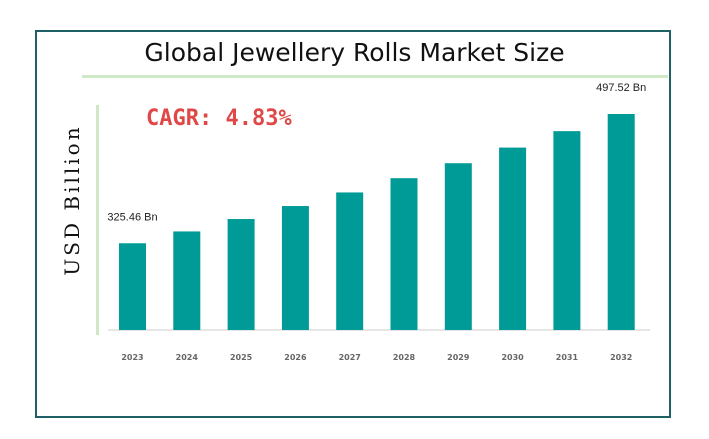 Image resolution: width=709 pixels, height=439 pixels. Describe the element at coordinates (621, 88) in the screenshot. I see `data-label-2032: 497.52 Bn` at that location.